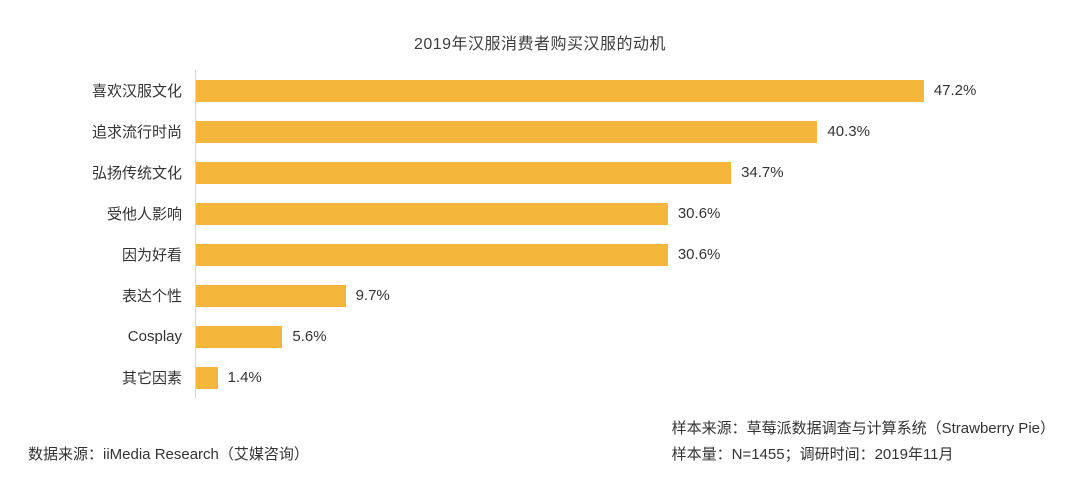  I want to click on bar-plot-area: 40.3%, so click(581, 131).